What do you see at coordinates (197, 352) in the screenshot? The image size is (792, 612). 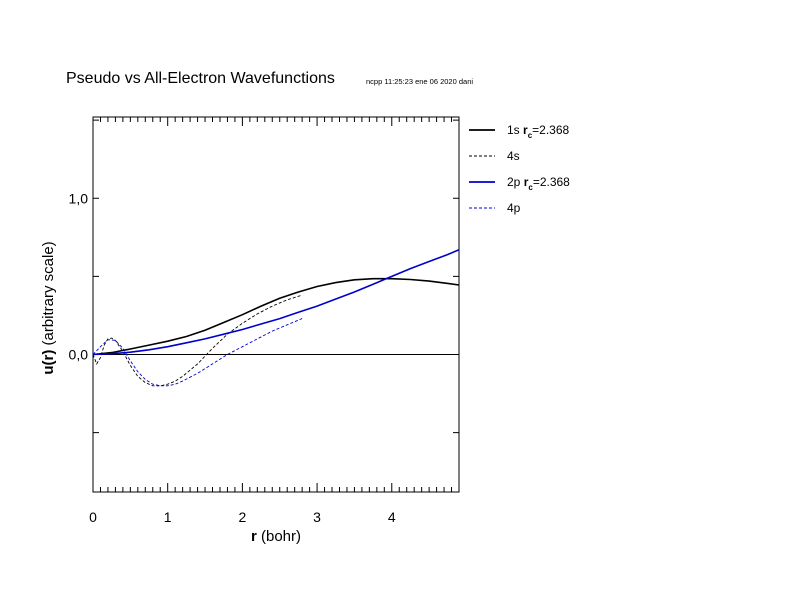 I see `series-line-4p` at bounding box center [197, 352].